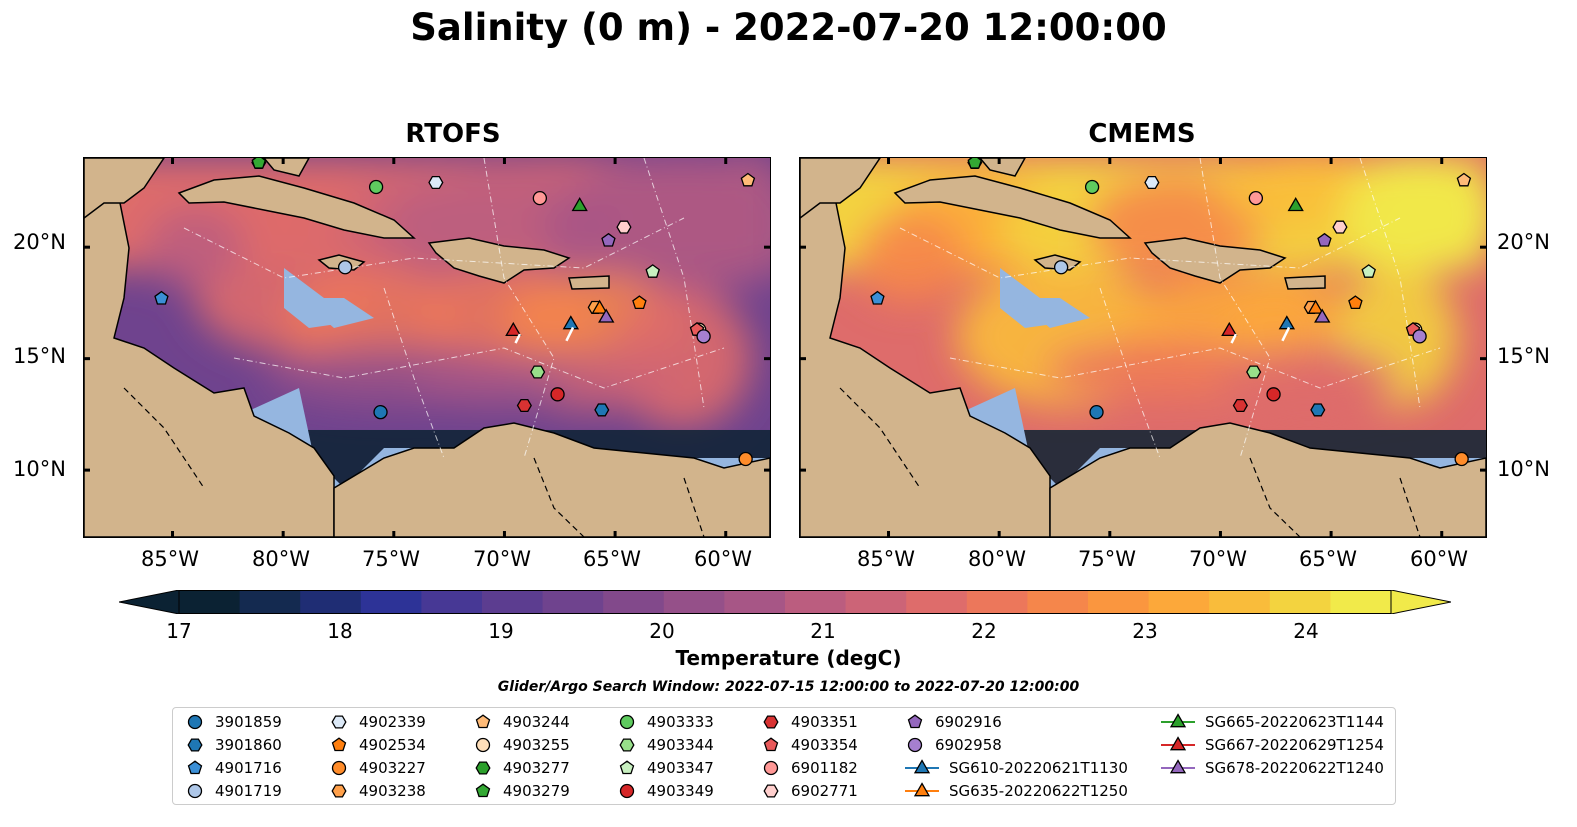  I want to click on legend-item: 4903344, so click(665, 745).